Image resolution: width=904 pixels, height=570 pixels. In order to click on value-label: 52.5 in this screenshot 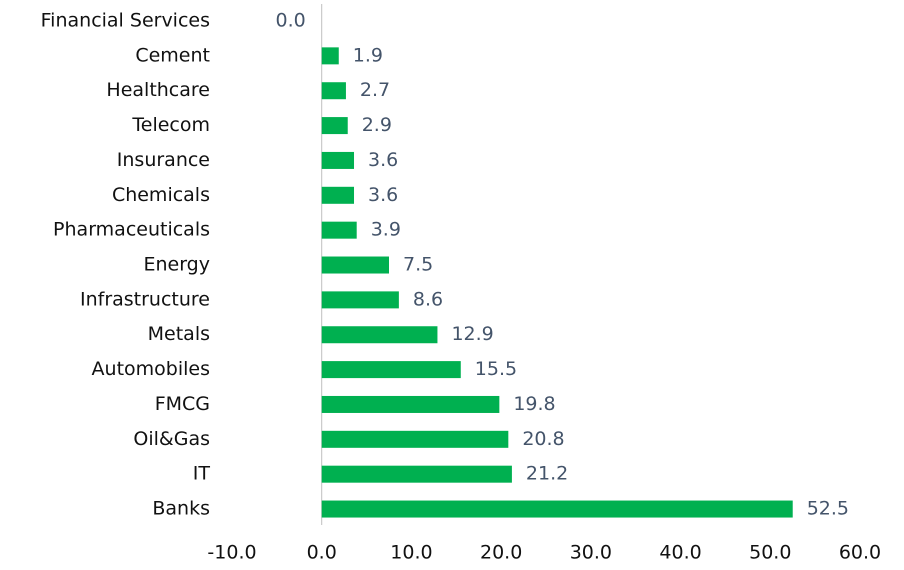, I will do `click(828, 509)`.